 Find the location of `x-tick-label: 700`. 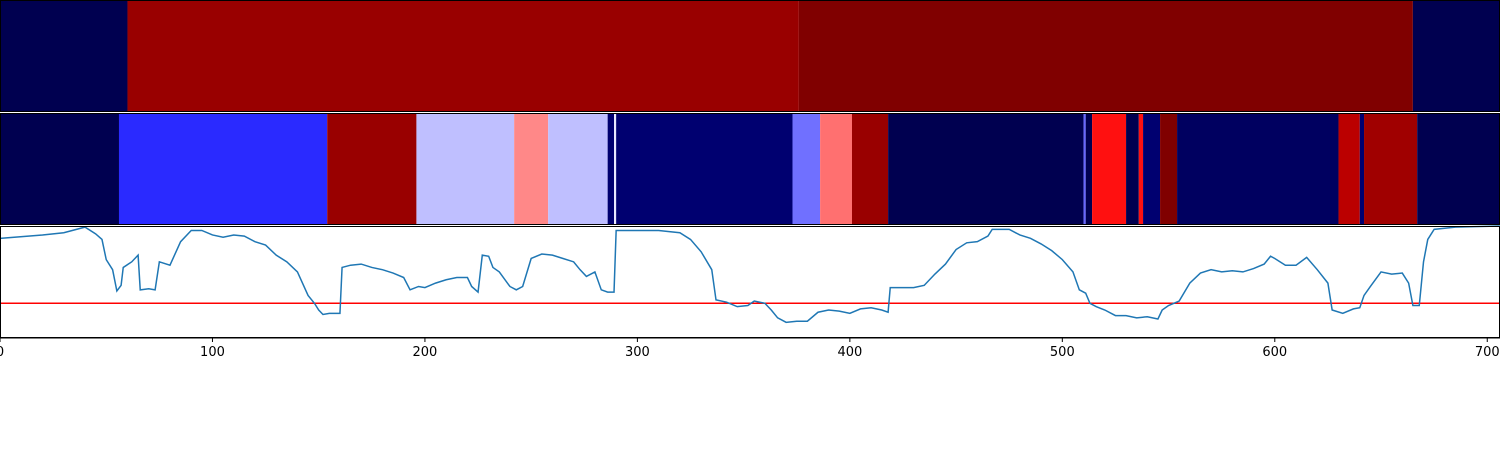

x-tick-label: 700 is located at coordinates (1487, 352).